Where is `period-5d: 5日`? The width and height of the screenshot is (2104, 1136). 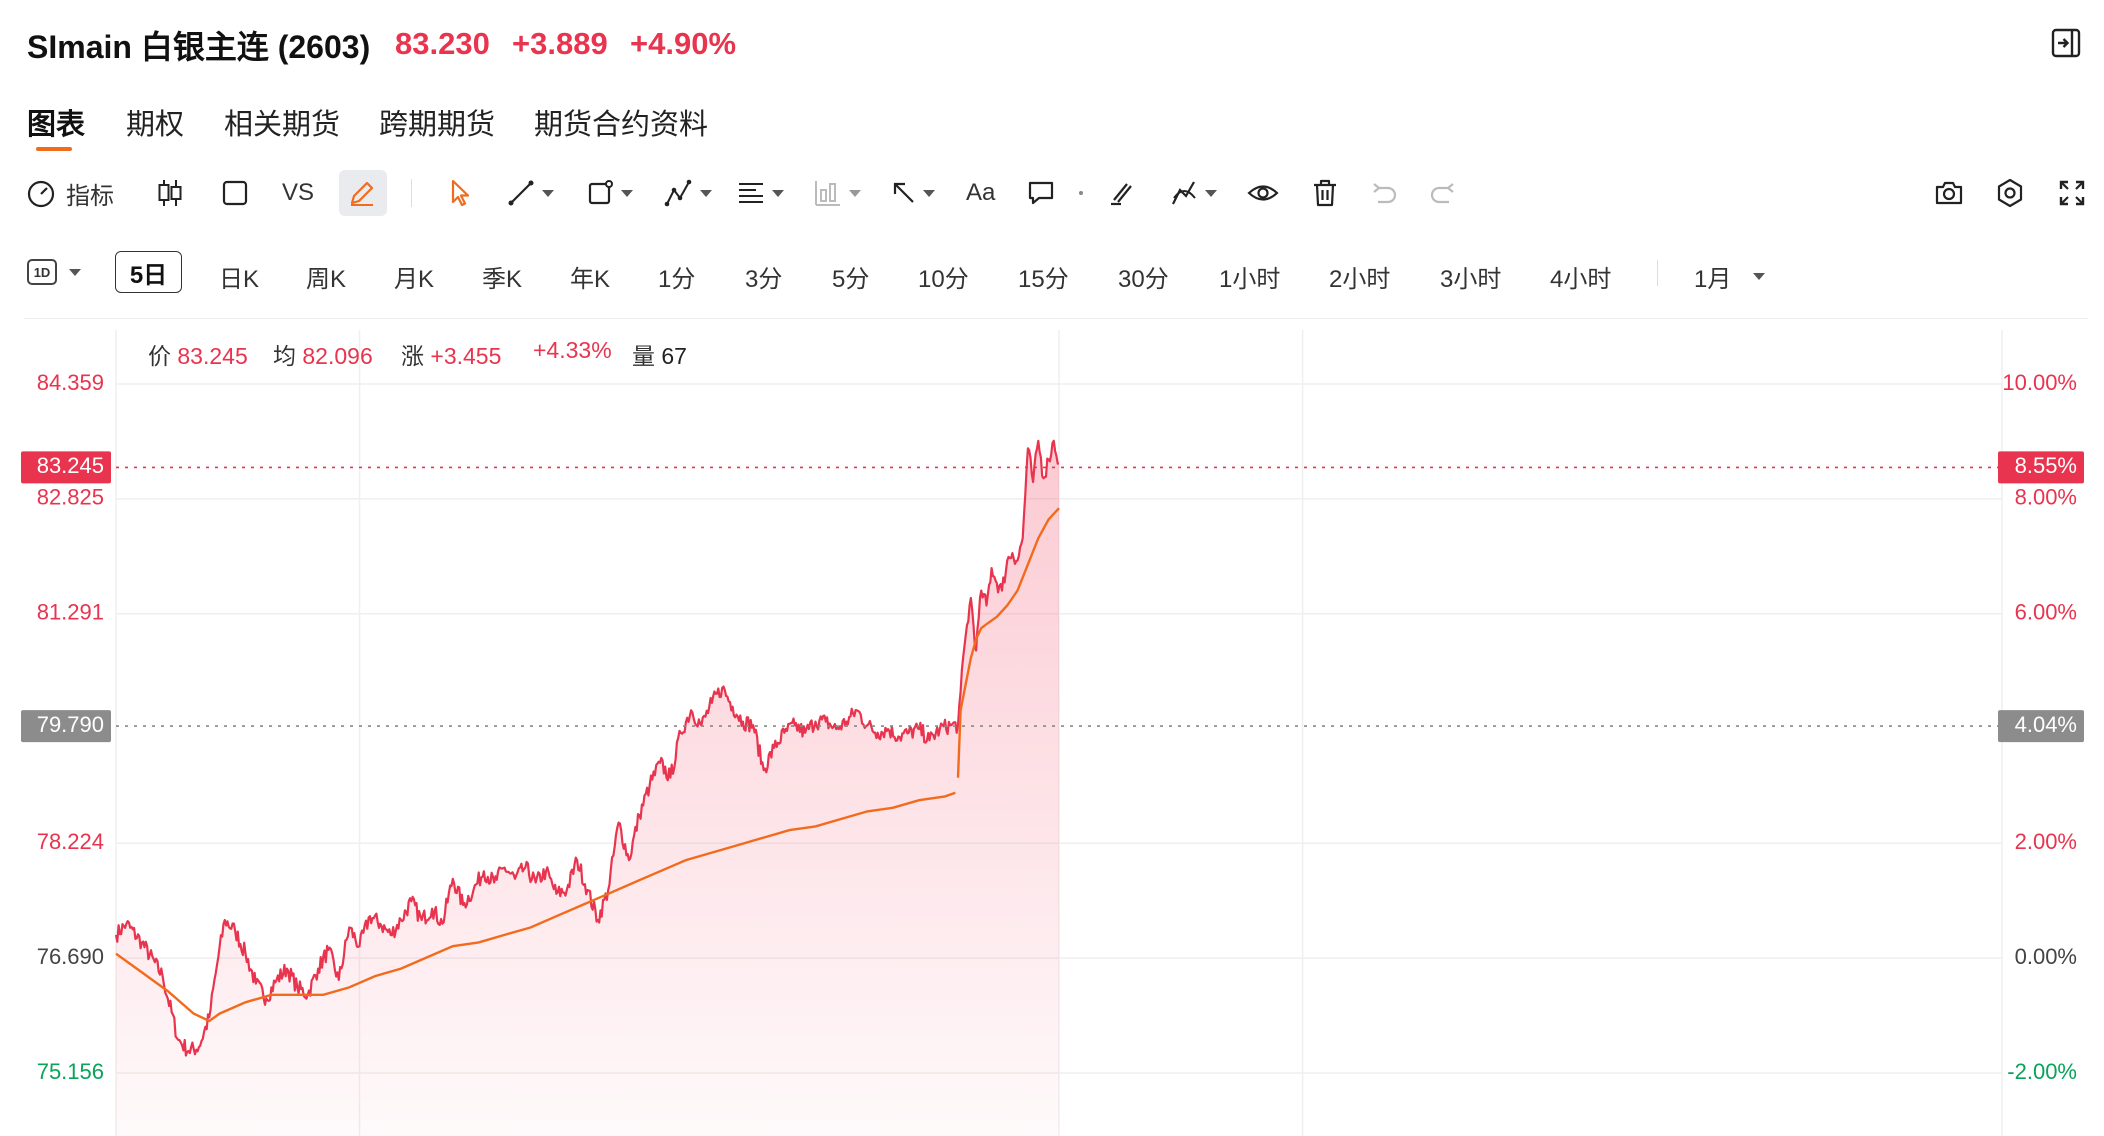 period-5d: 5日 is located at coordinates (148, 272).